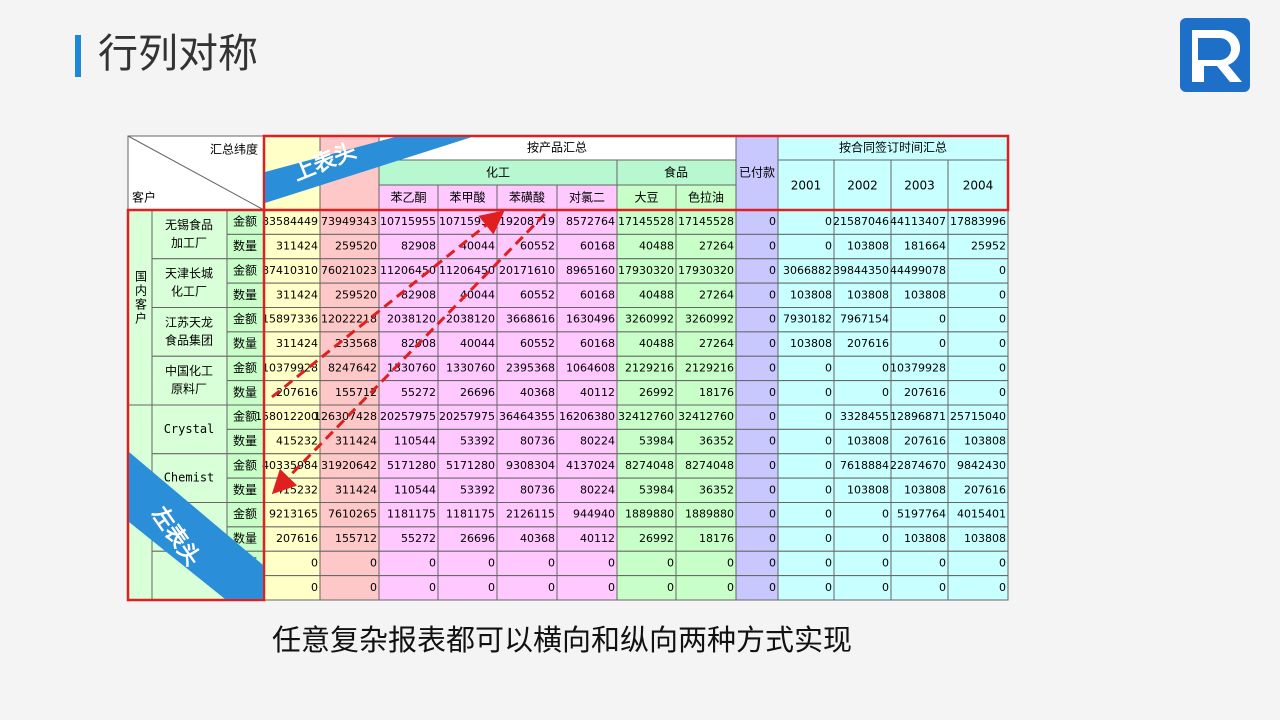 Image resolution: width=1280 pixels, height=720 pixels. What do you see at coordinates (290, 221) in the screenshot?
I see `value: 83584449` at bounding box center [290, 221].